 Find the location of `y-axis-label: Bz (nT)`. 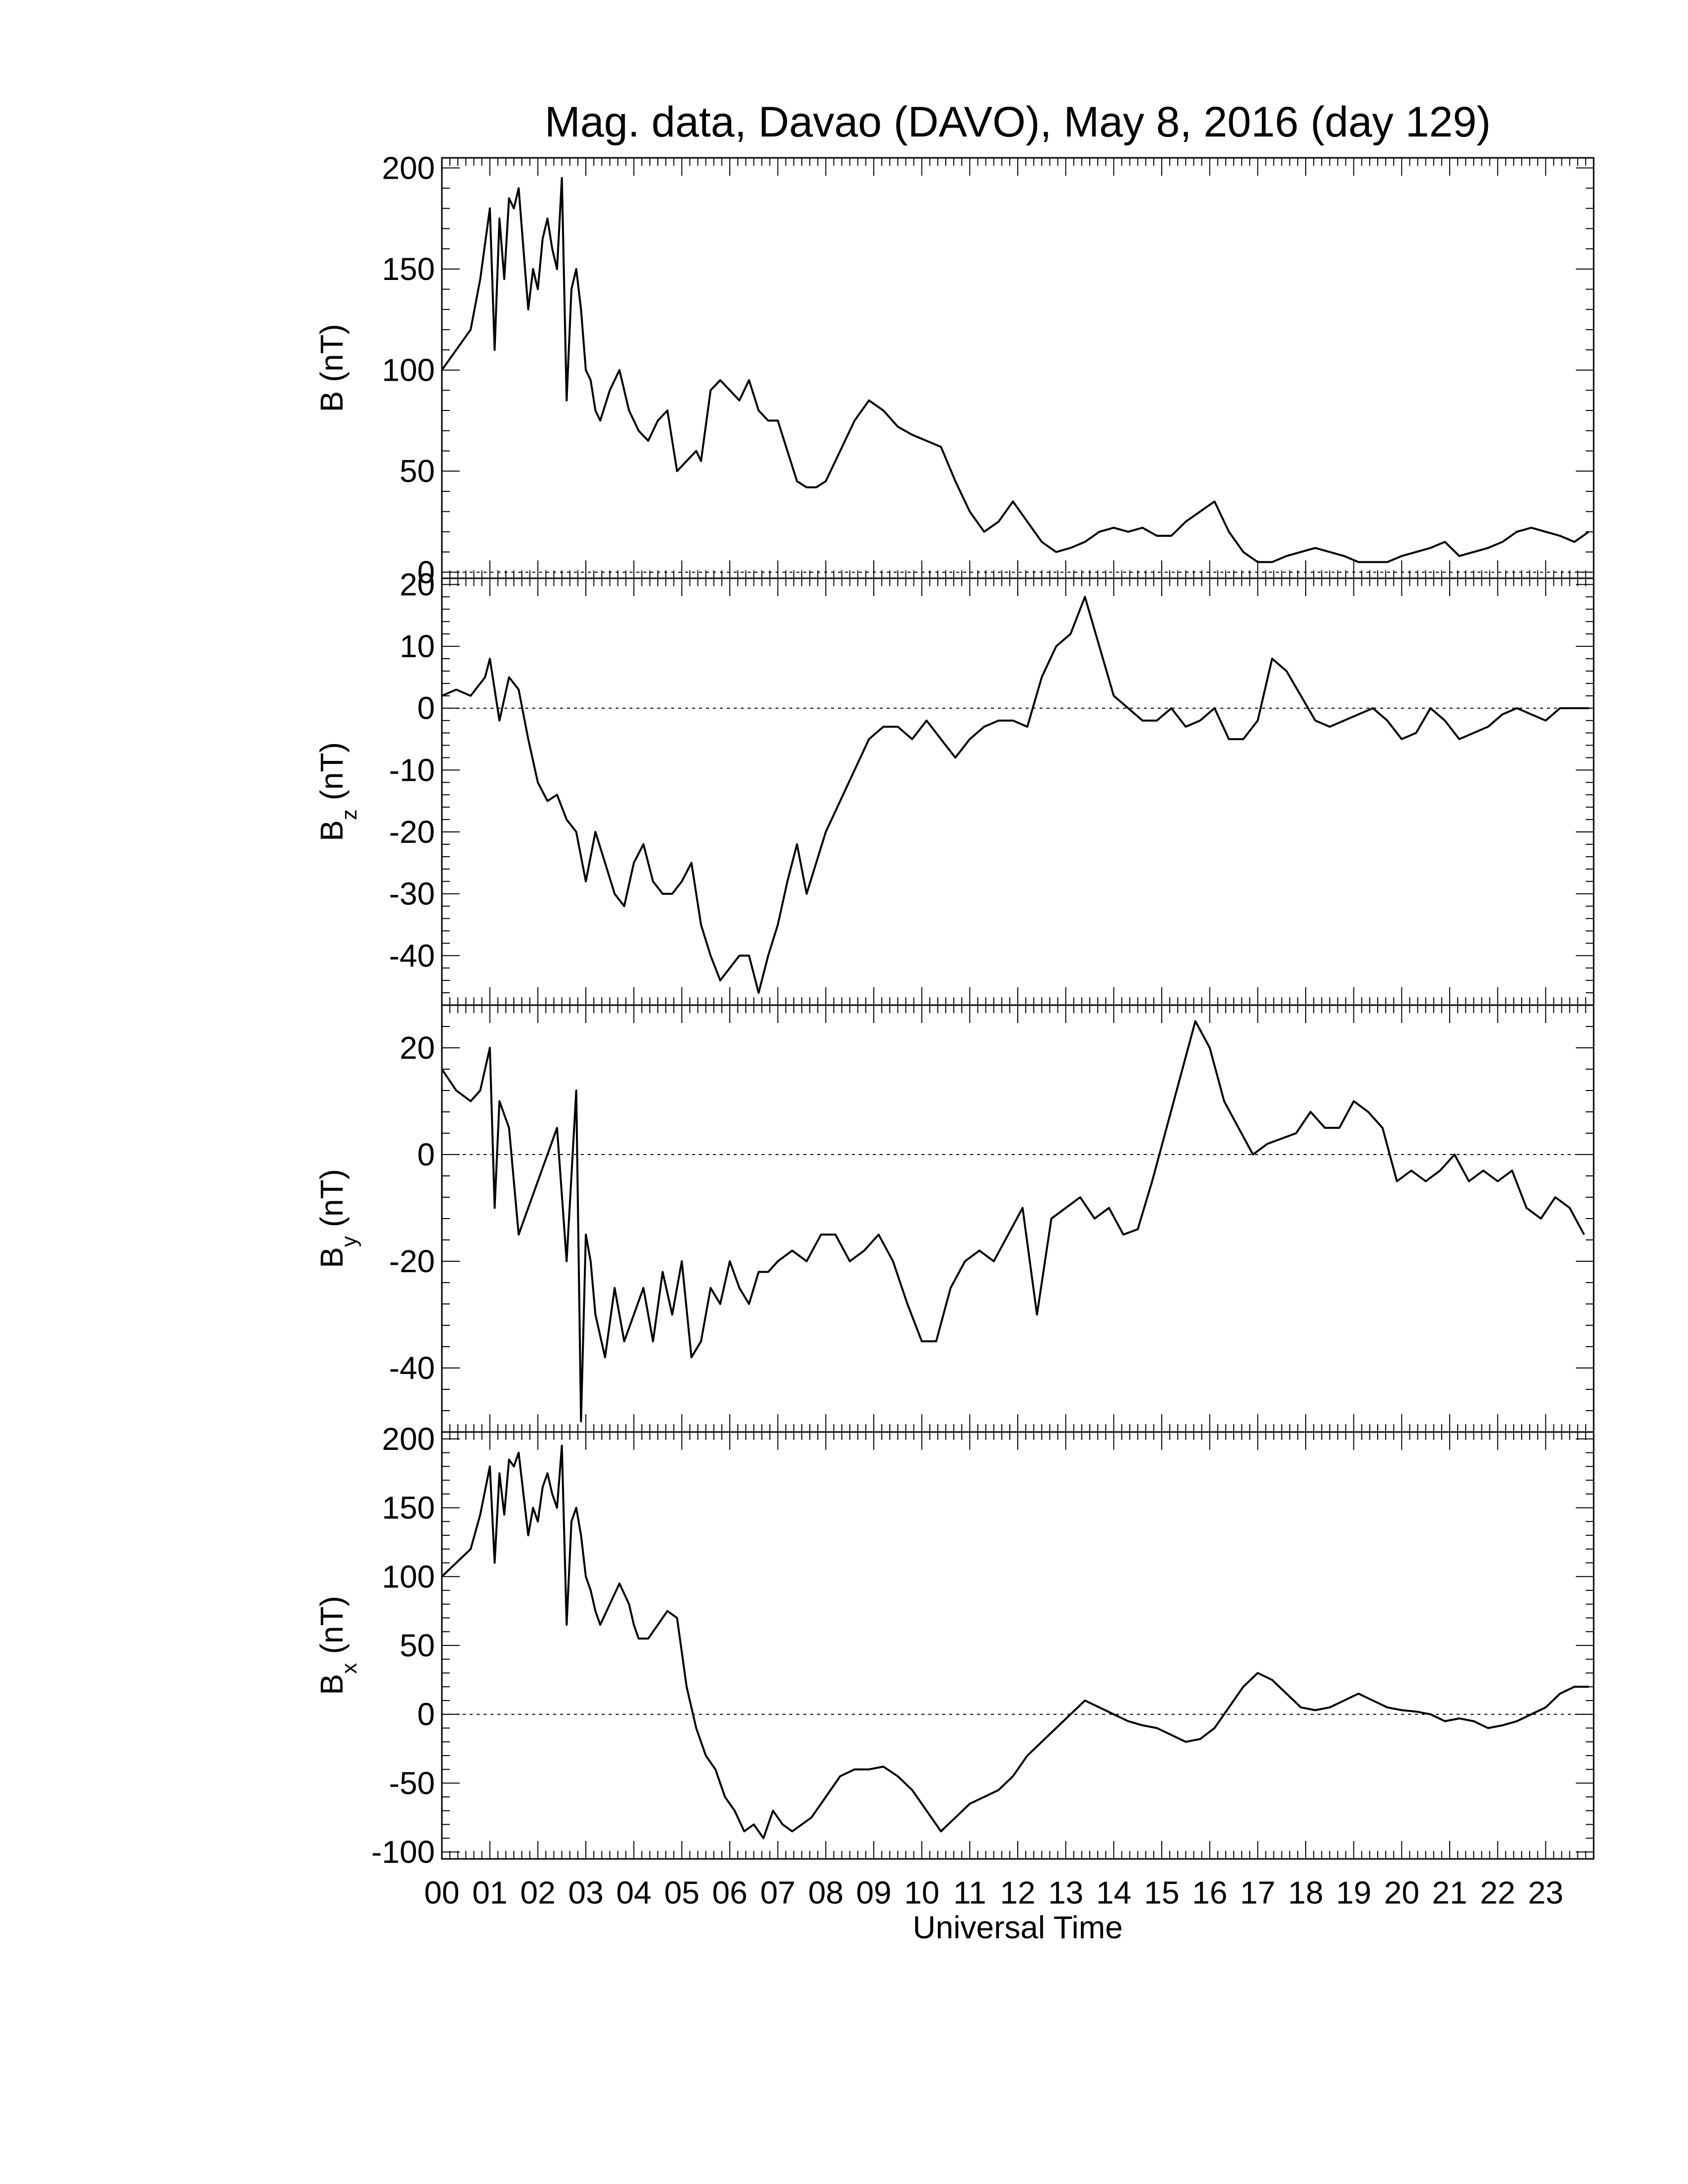

y-axis-label: Bz (nT) is located at coordinates (337, 791).